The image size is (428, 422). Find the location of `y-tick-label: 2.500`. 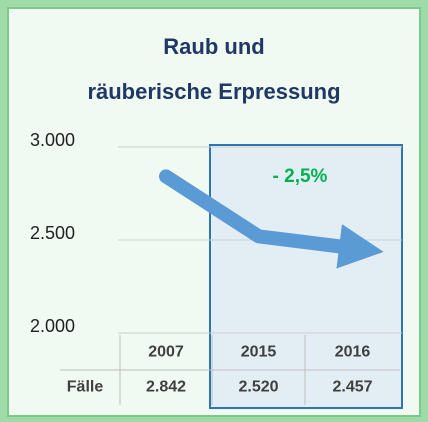

y-tick-label: 2.500 is located at coordinates (52, 233).